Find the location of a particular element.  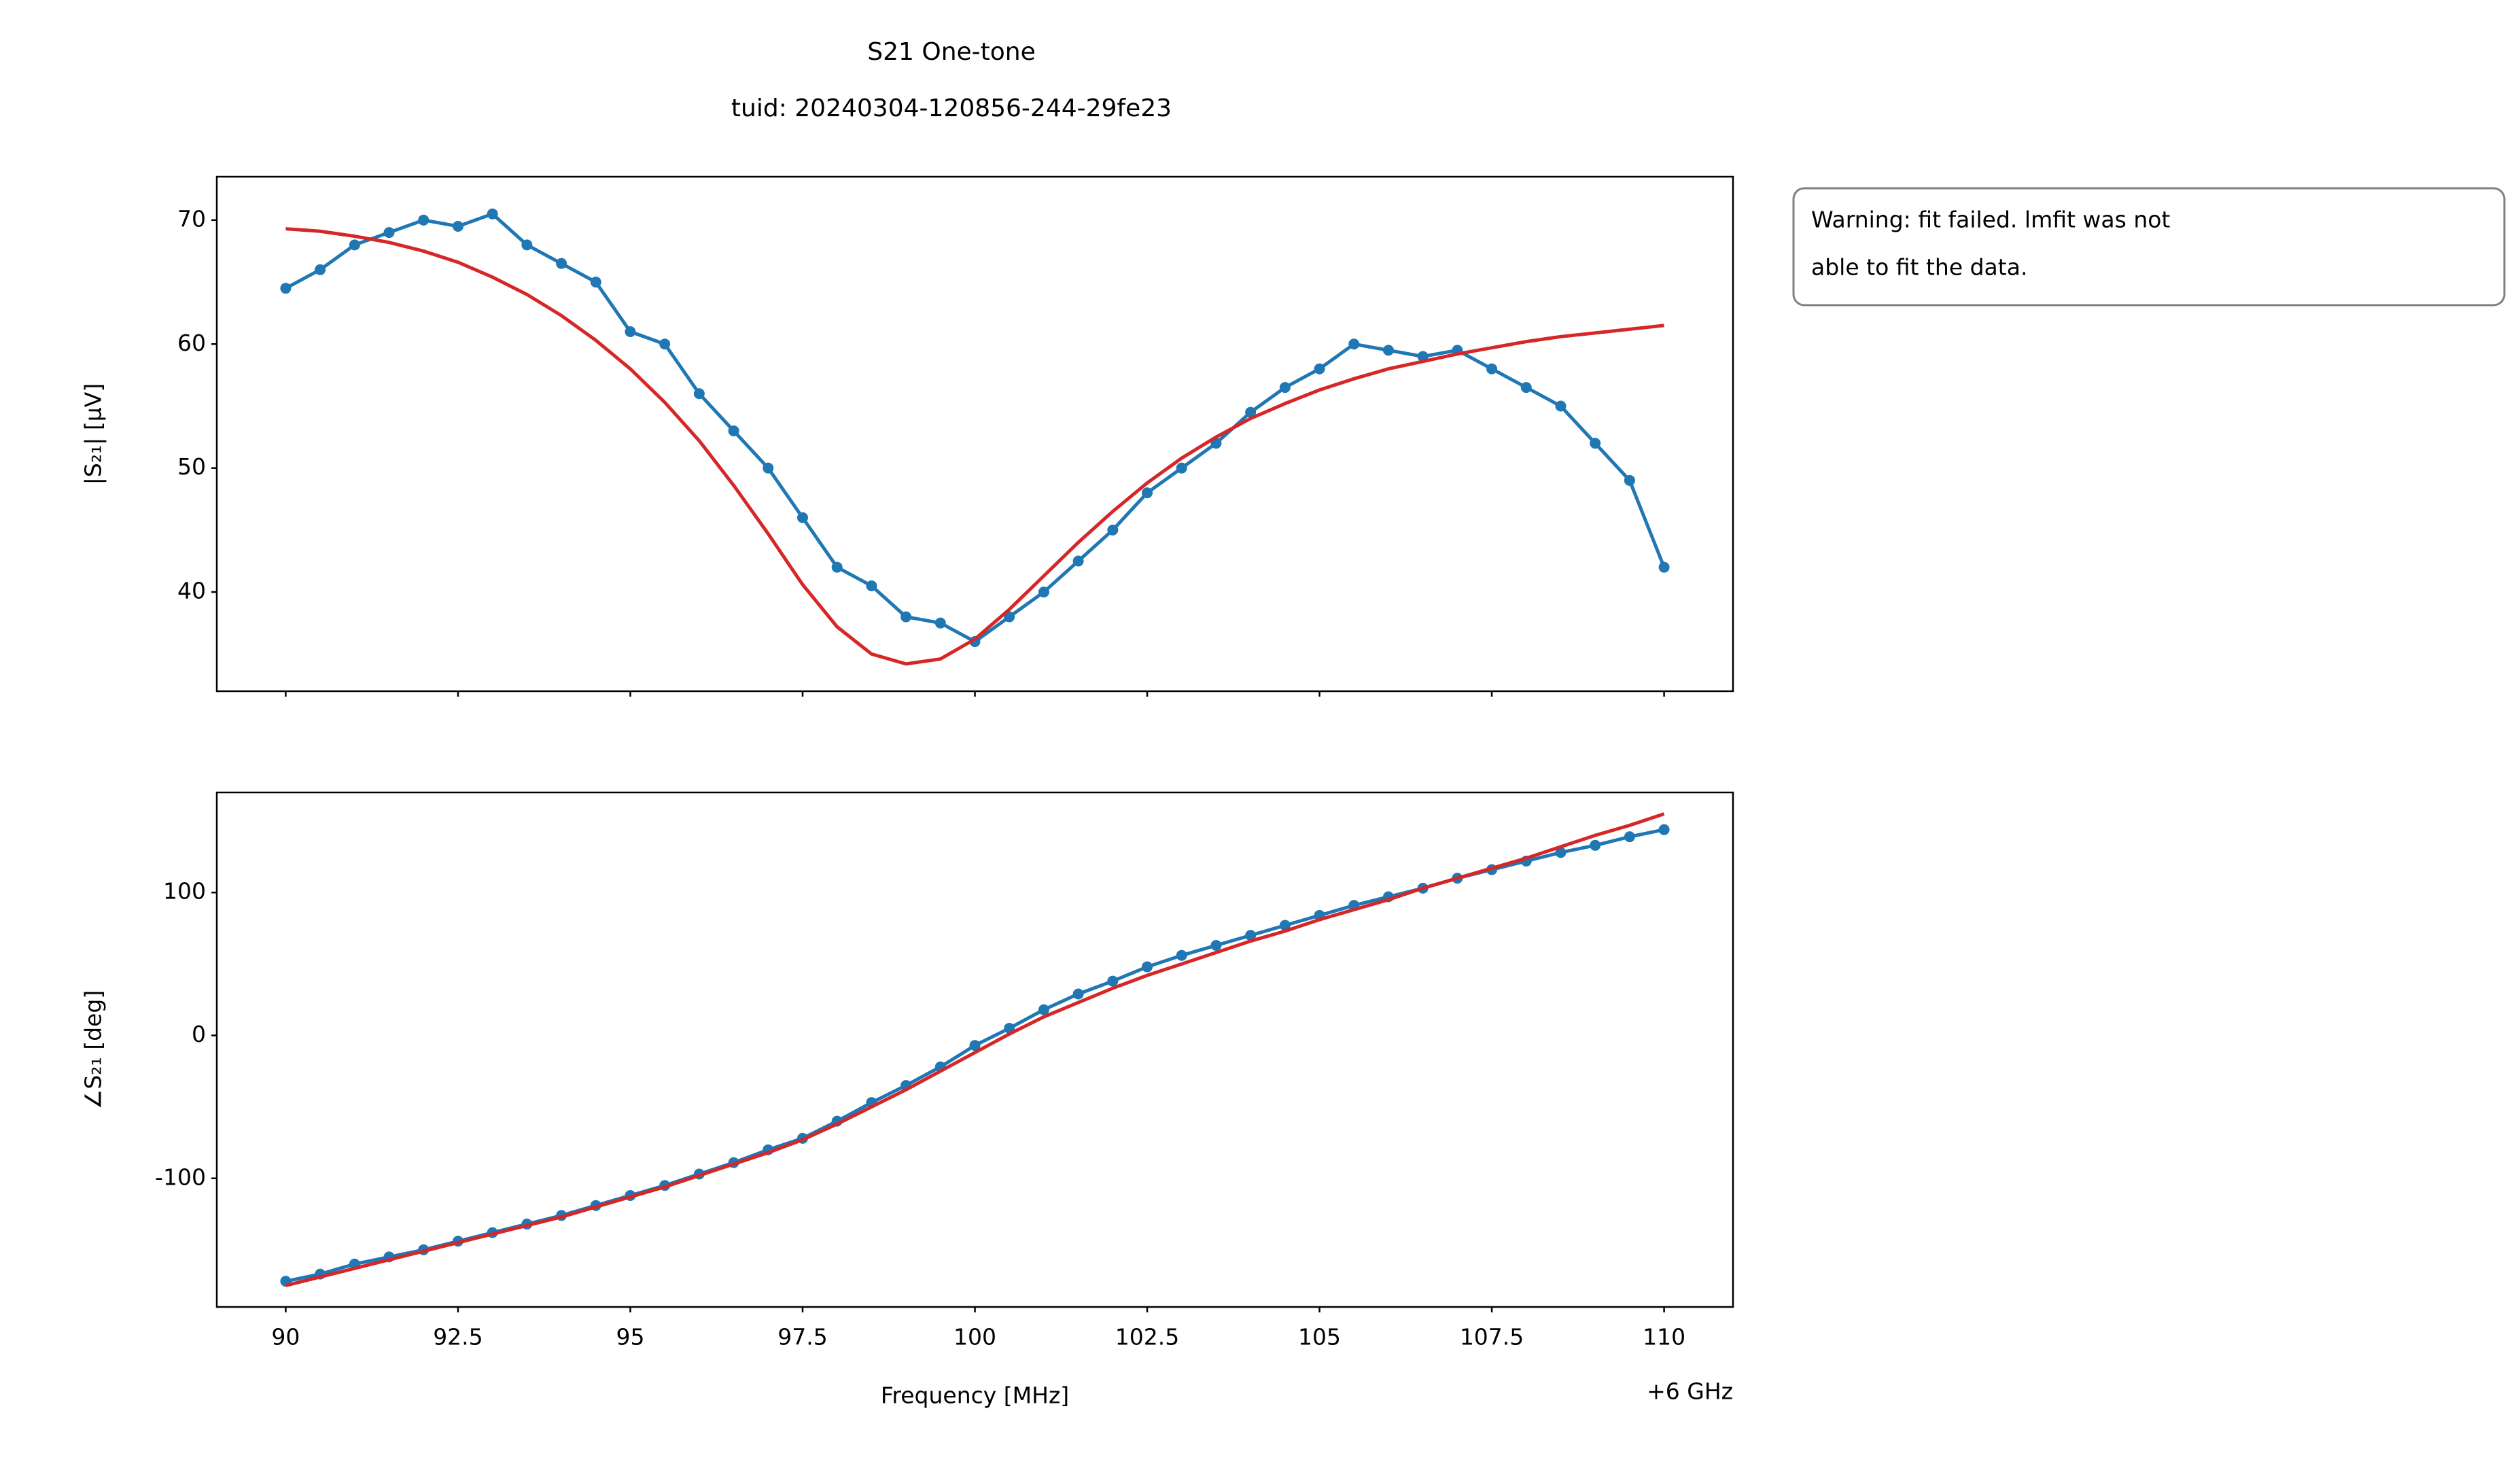

y-axis-label: |S₂₁| [µV] is located at coordinates (94, 434).